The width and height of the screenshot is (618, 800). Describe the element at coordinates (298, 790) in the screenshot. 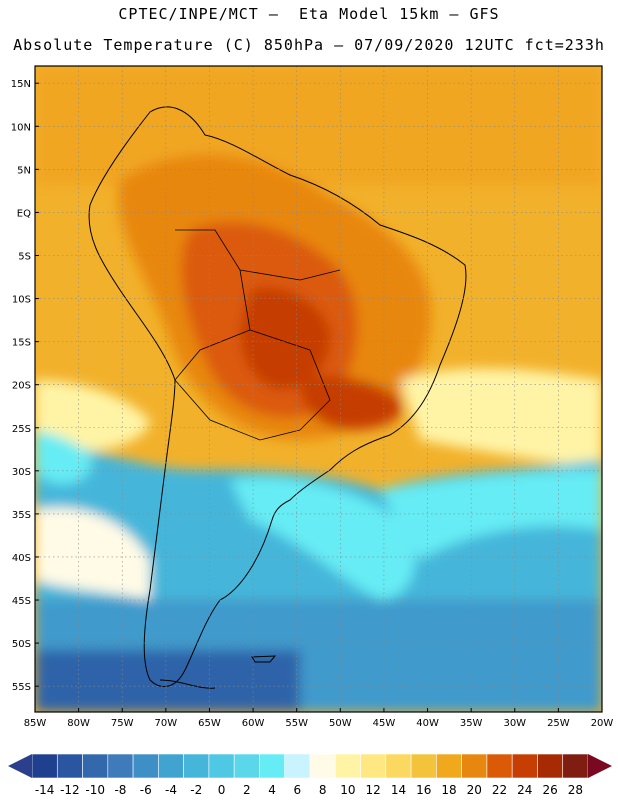

I see `colorbar-label: 6` at that location.